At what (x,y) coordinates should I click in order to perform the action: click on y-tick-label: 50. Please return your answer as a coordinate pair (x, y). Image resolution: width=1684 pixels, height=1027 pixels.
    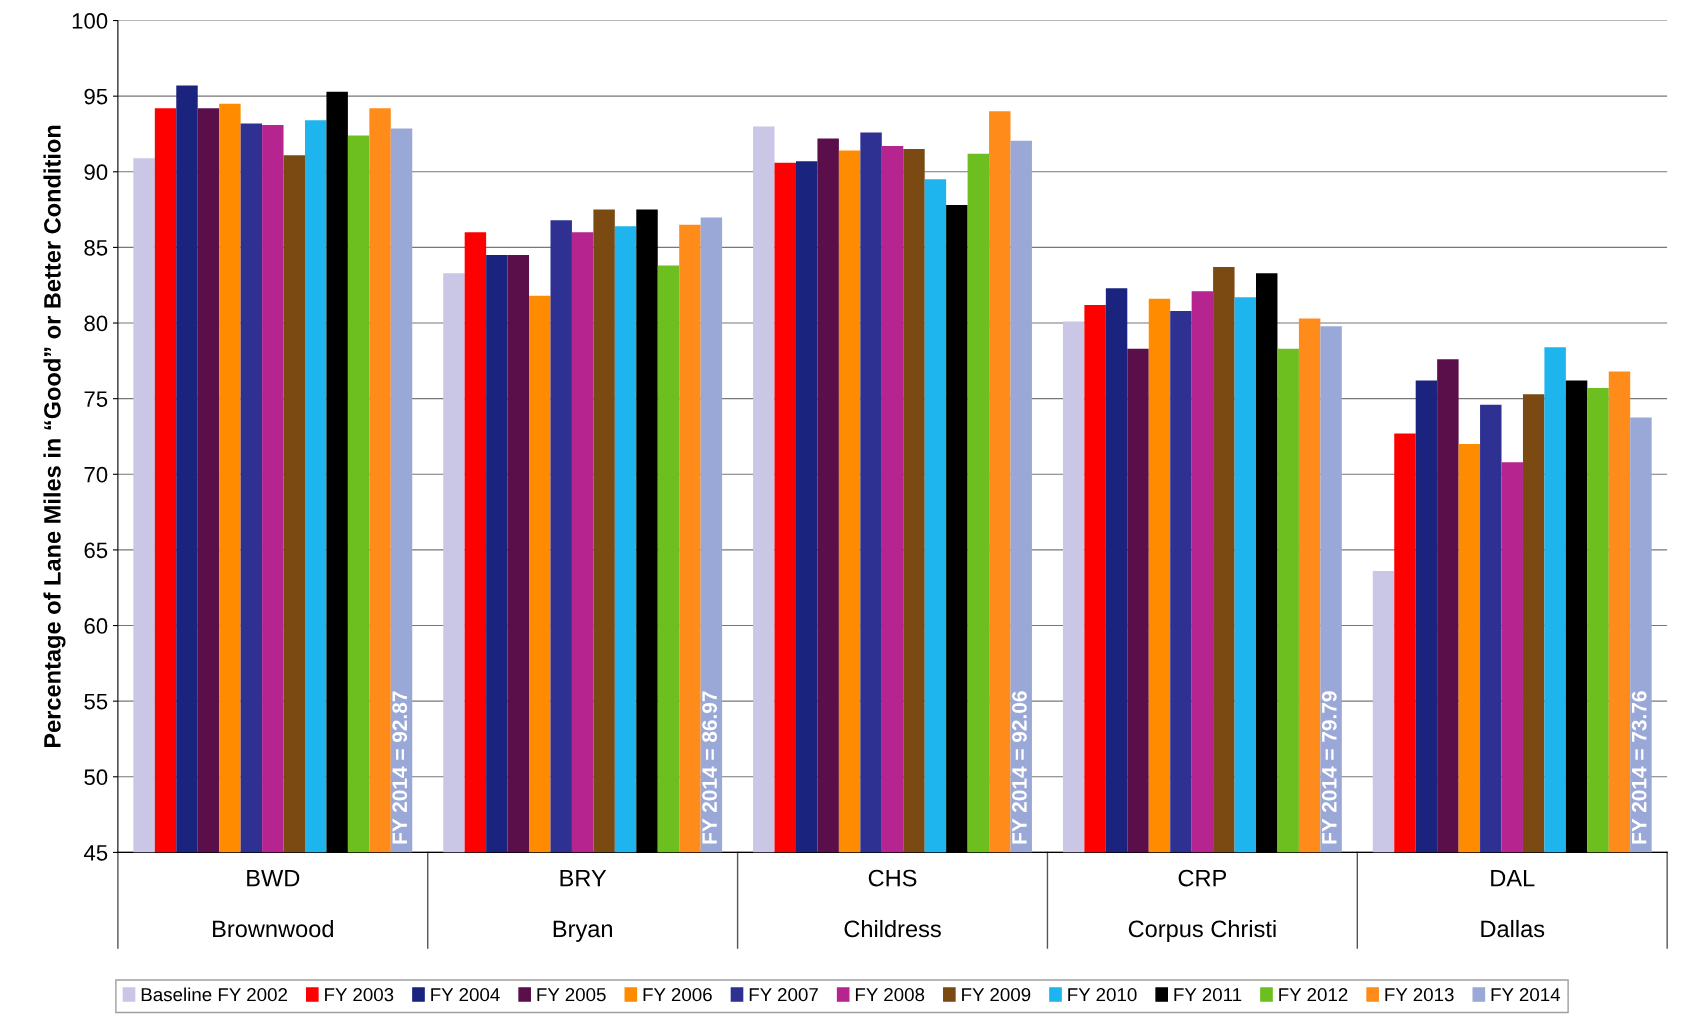
    Looking at the image, I should click on (96, 777).